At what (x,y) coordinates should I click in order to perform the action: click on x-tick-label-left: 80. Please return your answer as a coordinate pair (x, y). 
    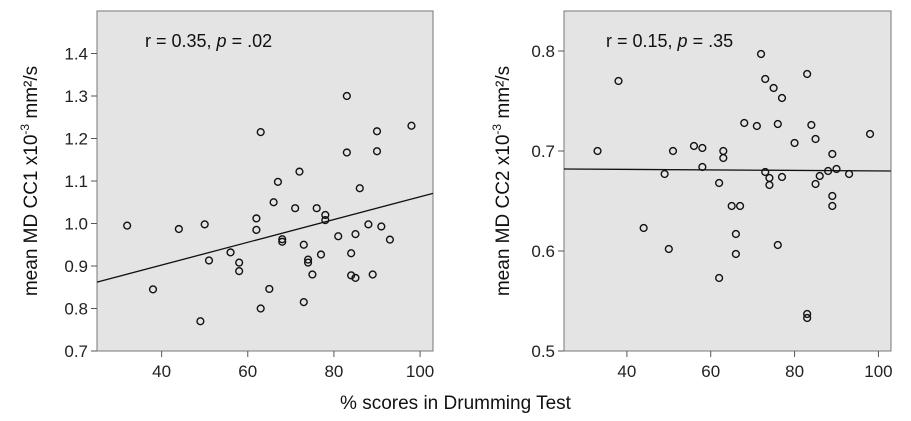
    Looking at the image, I should click on (333, 371).